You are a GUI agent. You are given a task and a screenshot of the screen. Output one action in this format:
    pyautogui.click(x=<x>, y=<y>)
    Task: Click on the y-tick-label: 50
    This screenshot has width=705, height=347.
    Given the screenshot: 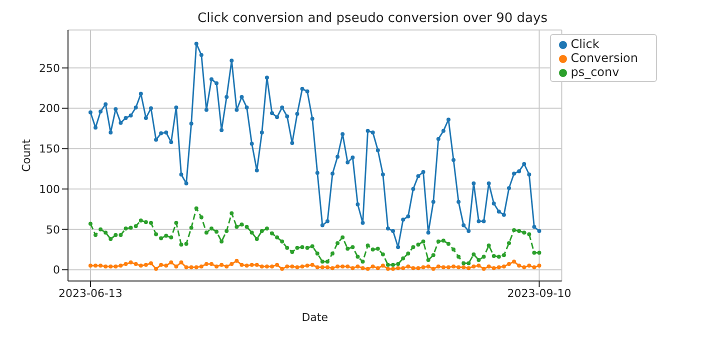 What is the action you would take?
    pyautogui.click(x=53, y=229)
    